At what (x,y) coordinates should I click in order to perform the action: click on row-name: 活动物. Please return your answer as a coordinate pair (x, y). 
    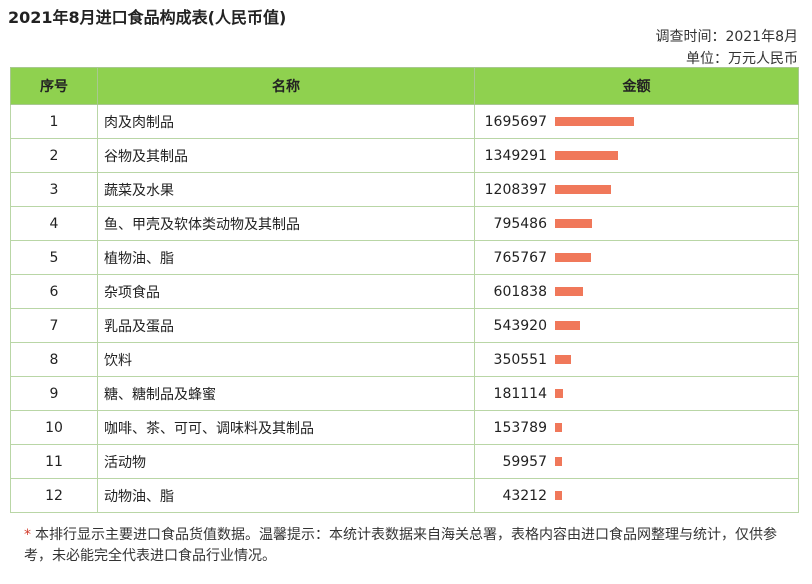
    Looking at the image, I should click on (286, 461).